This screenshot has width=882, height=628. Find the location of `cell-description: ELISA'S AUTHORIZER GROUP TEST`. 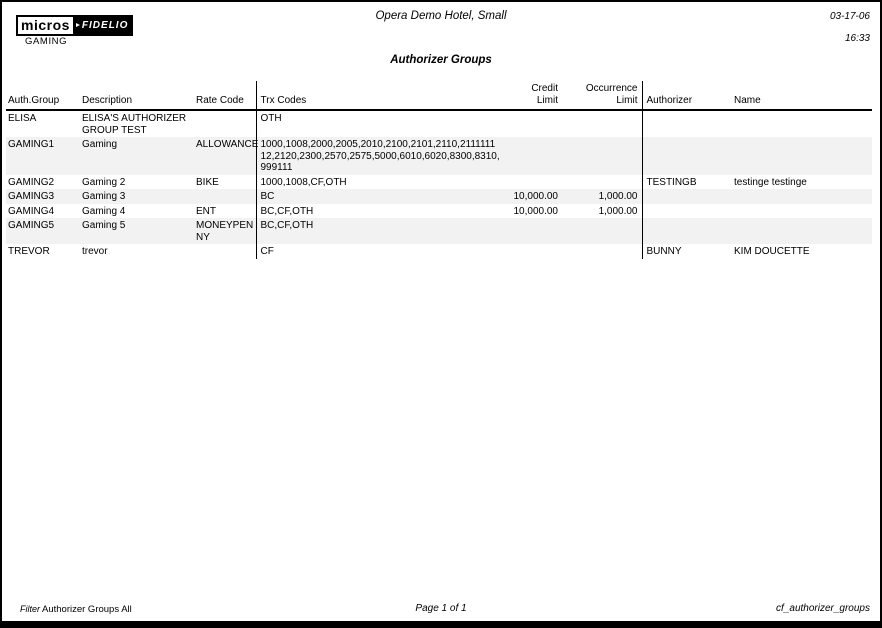

cell-description: ELISA'S AUTHORIZER GROUP TEST is located at coordinates (134, 124).